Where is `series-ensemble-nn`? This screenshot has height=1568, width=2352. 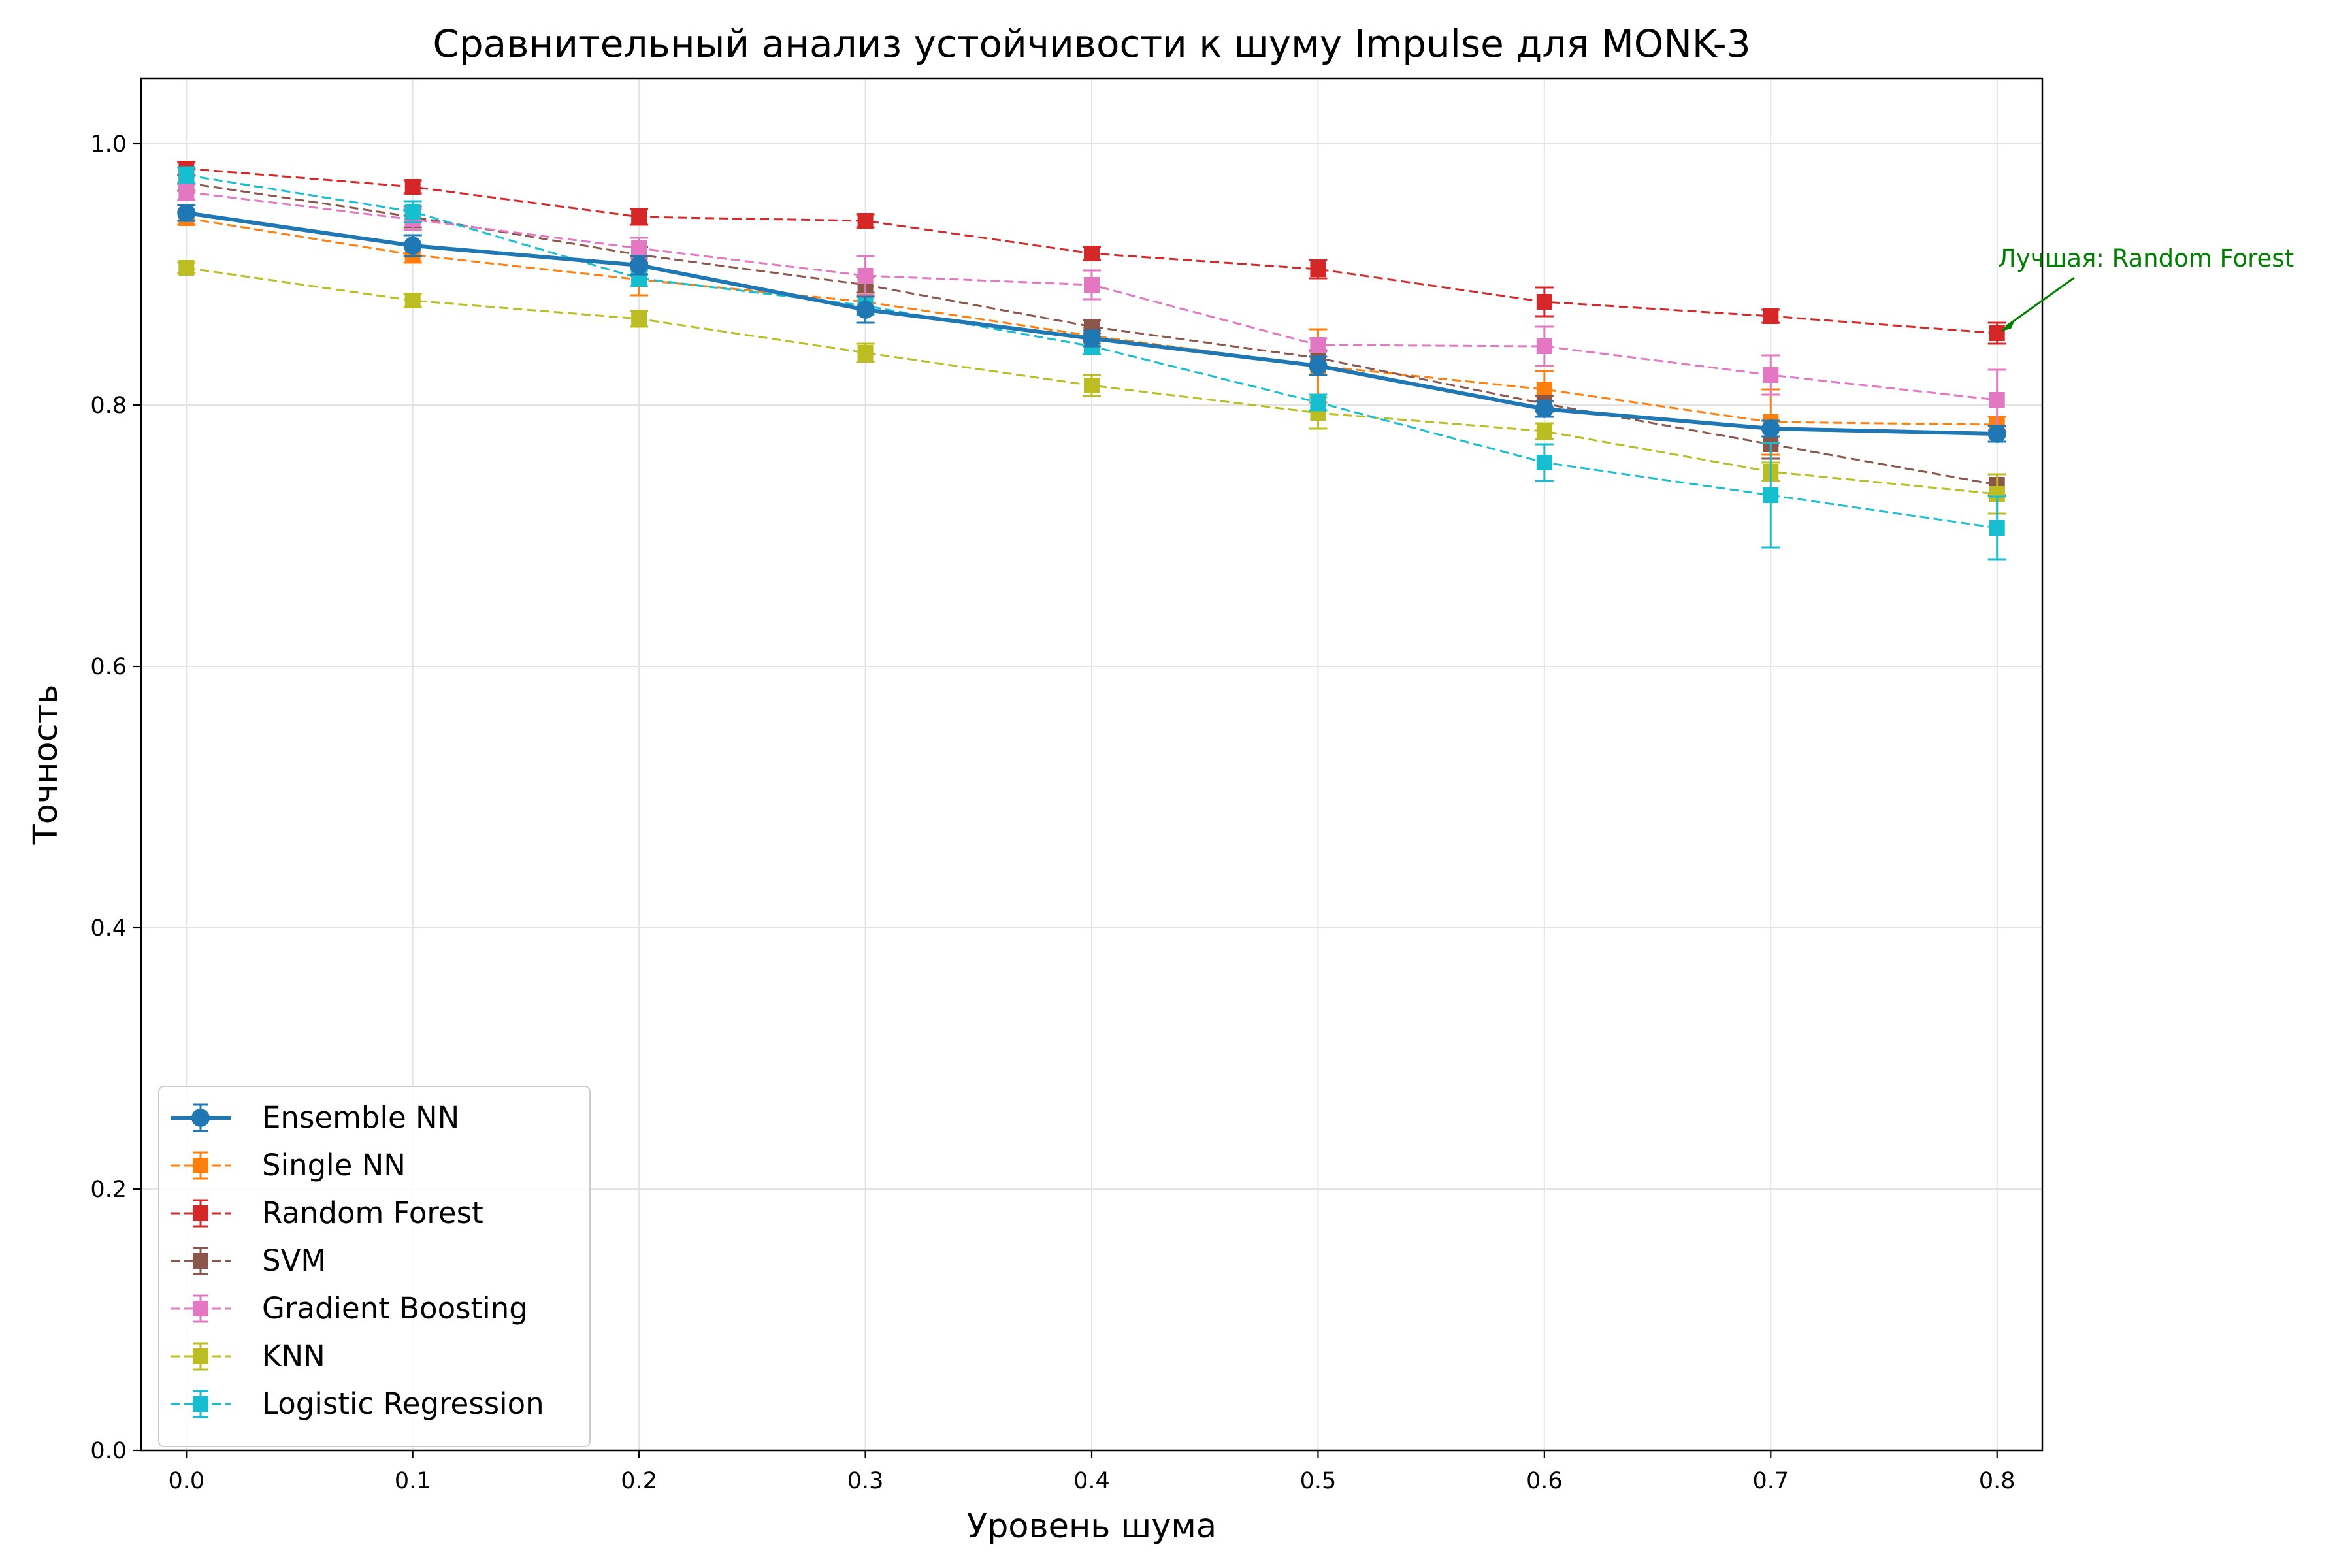 series-ensemble-nn is located at coordinates (1091, 323).